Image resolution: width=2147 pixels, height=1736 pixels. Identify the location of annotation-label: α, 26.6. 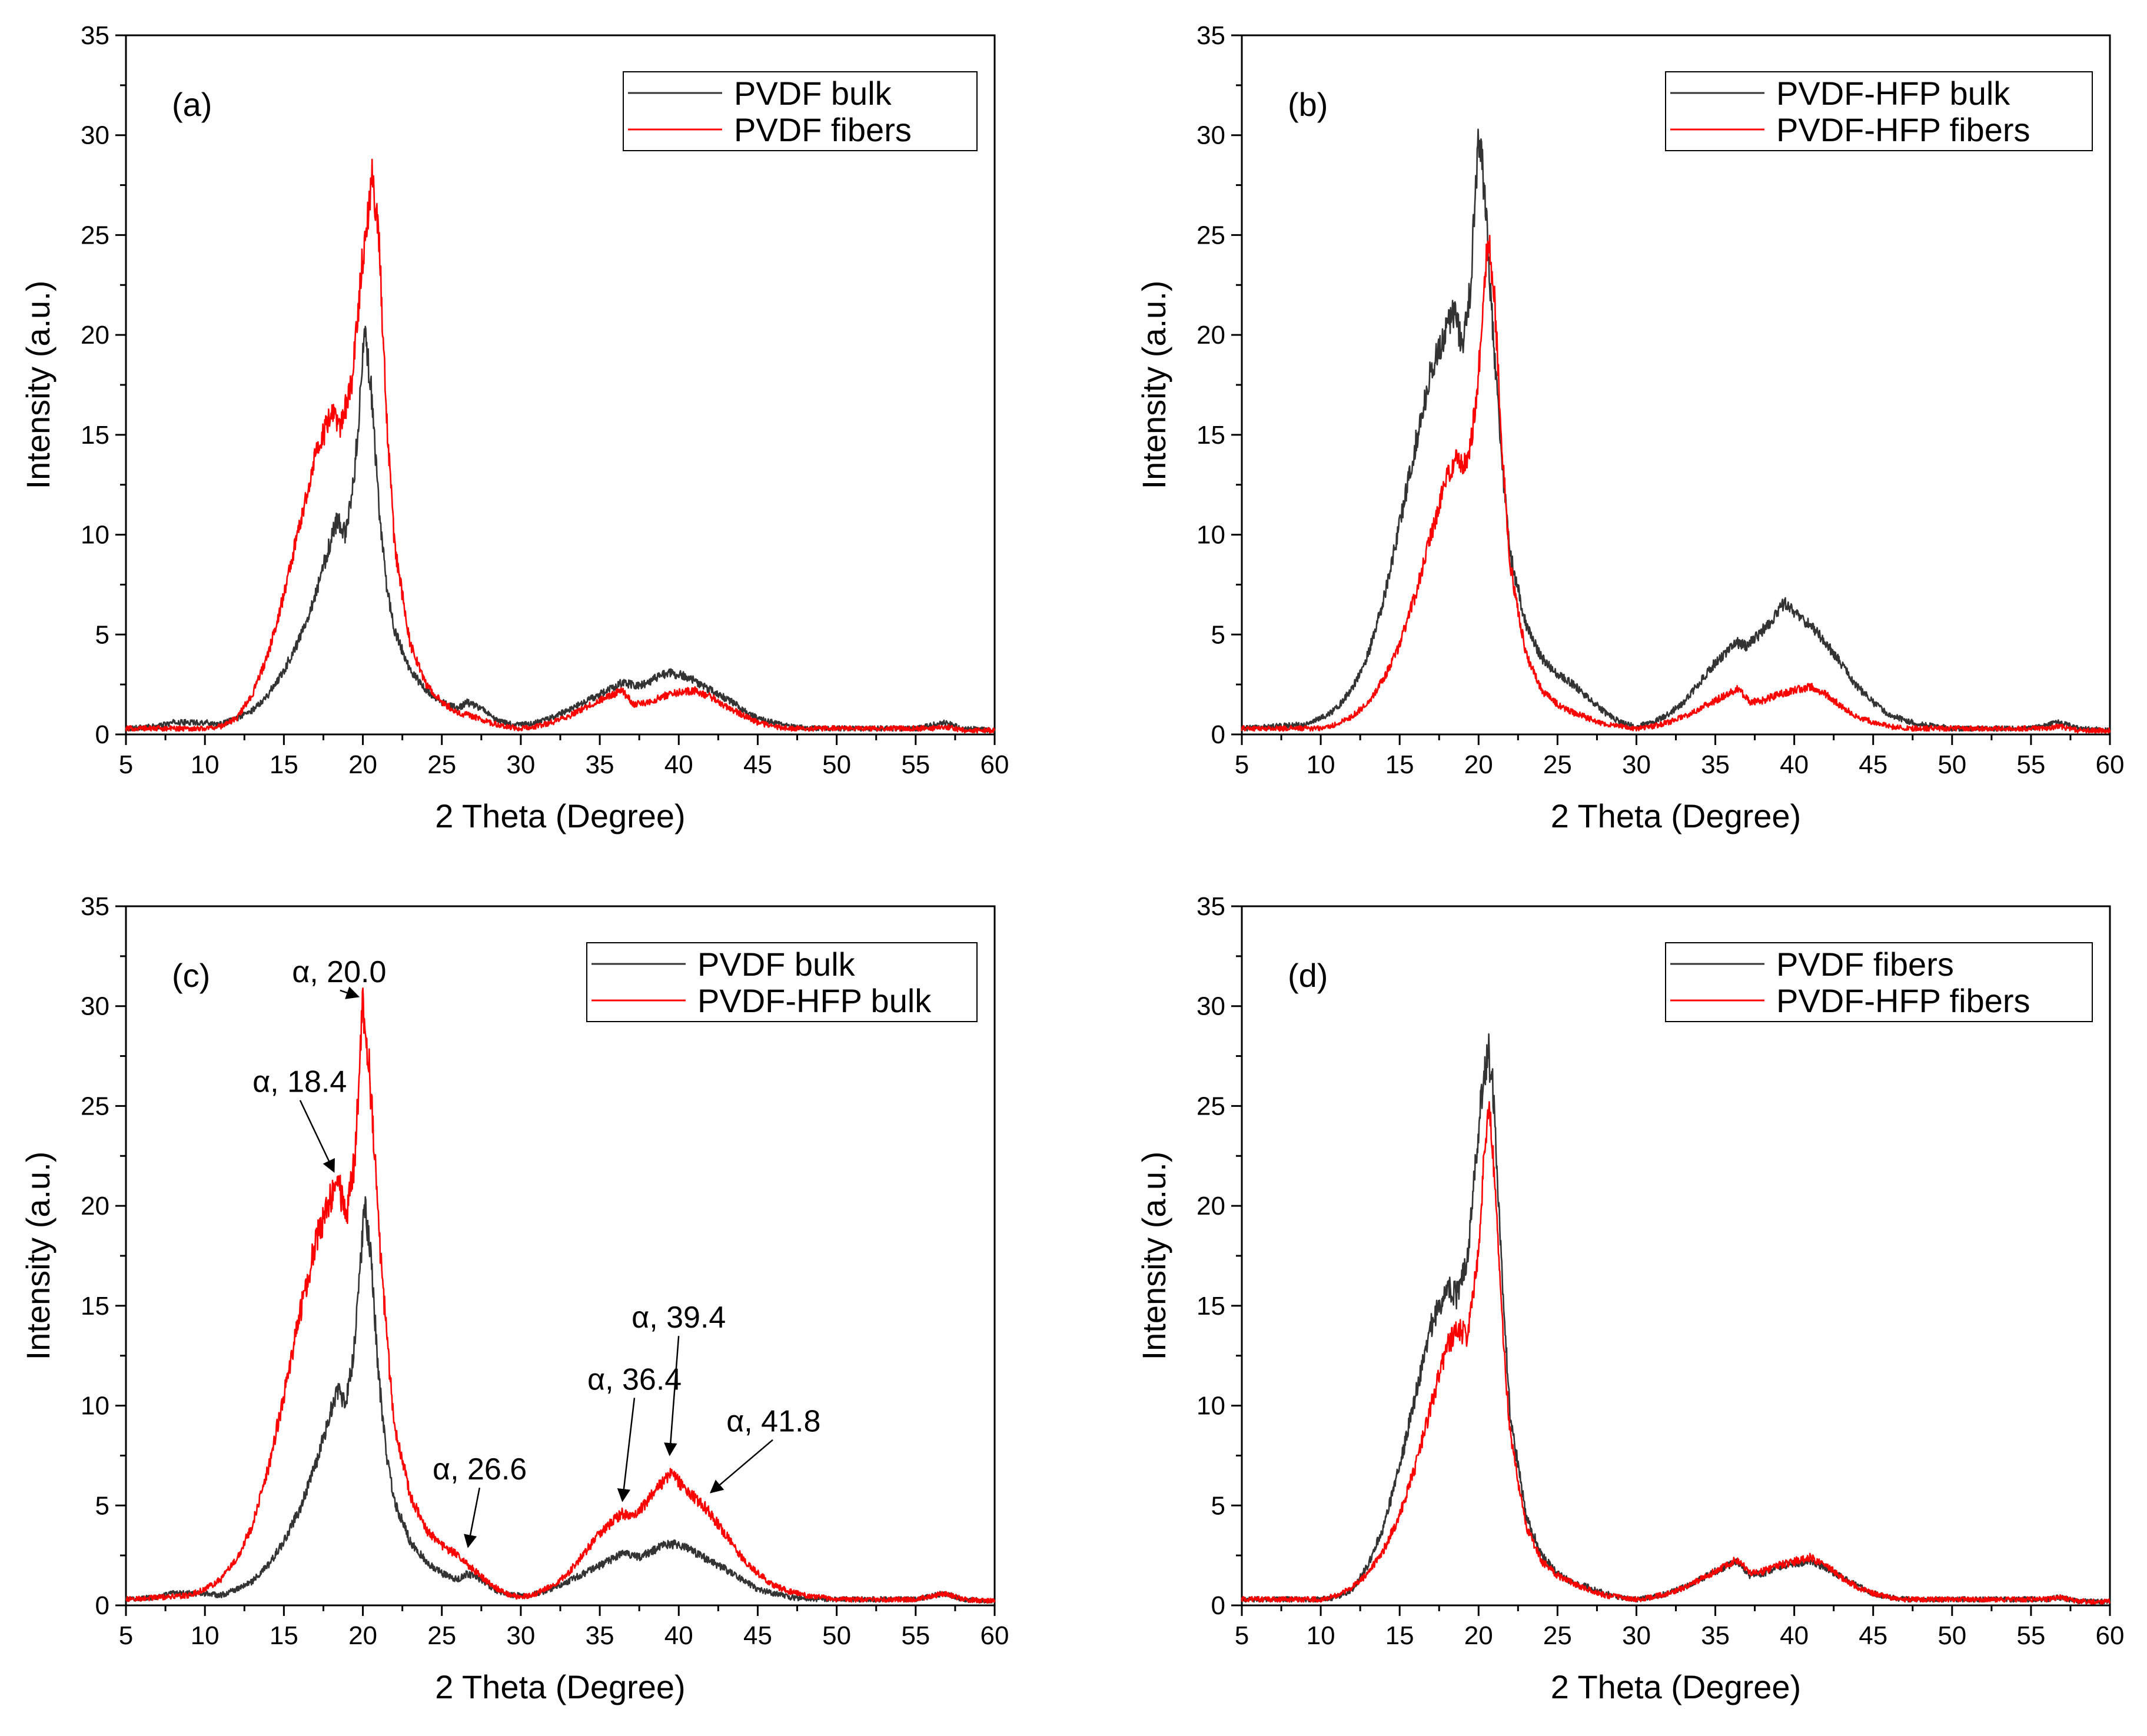
(480, 1469).